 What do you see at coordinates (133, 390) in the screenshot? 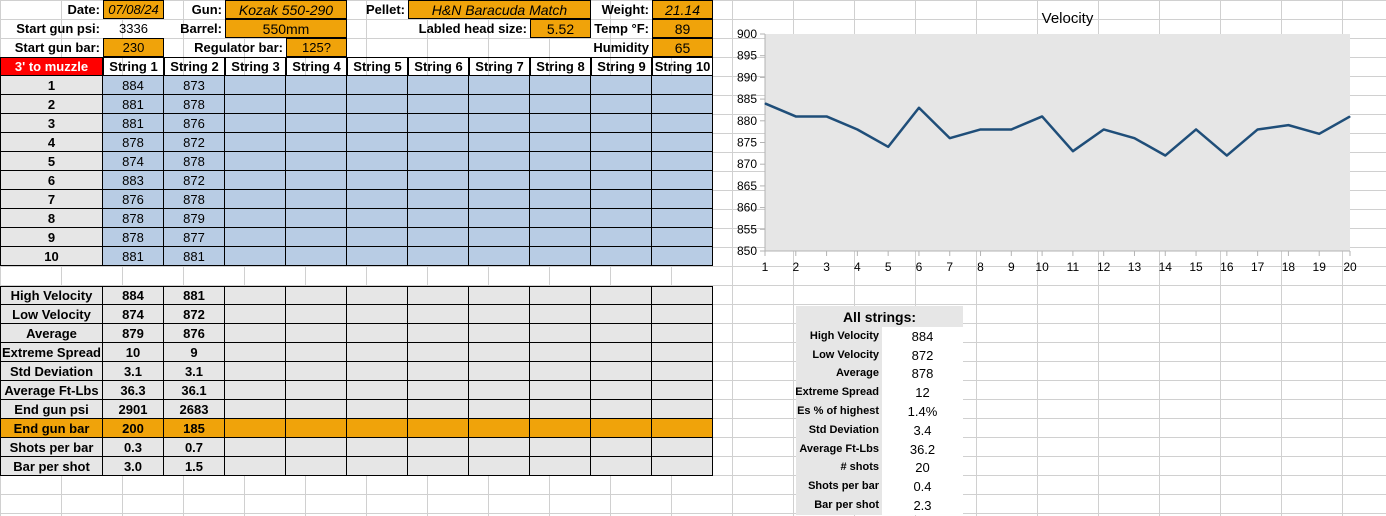
I see `stat-value-cell: 36.3` at bounding box center [133, 390].